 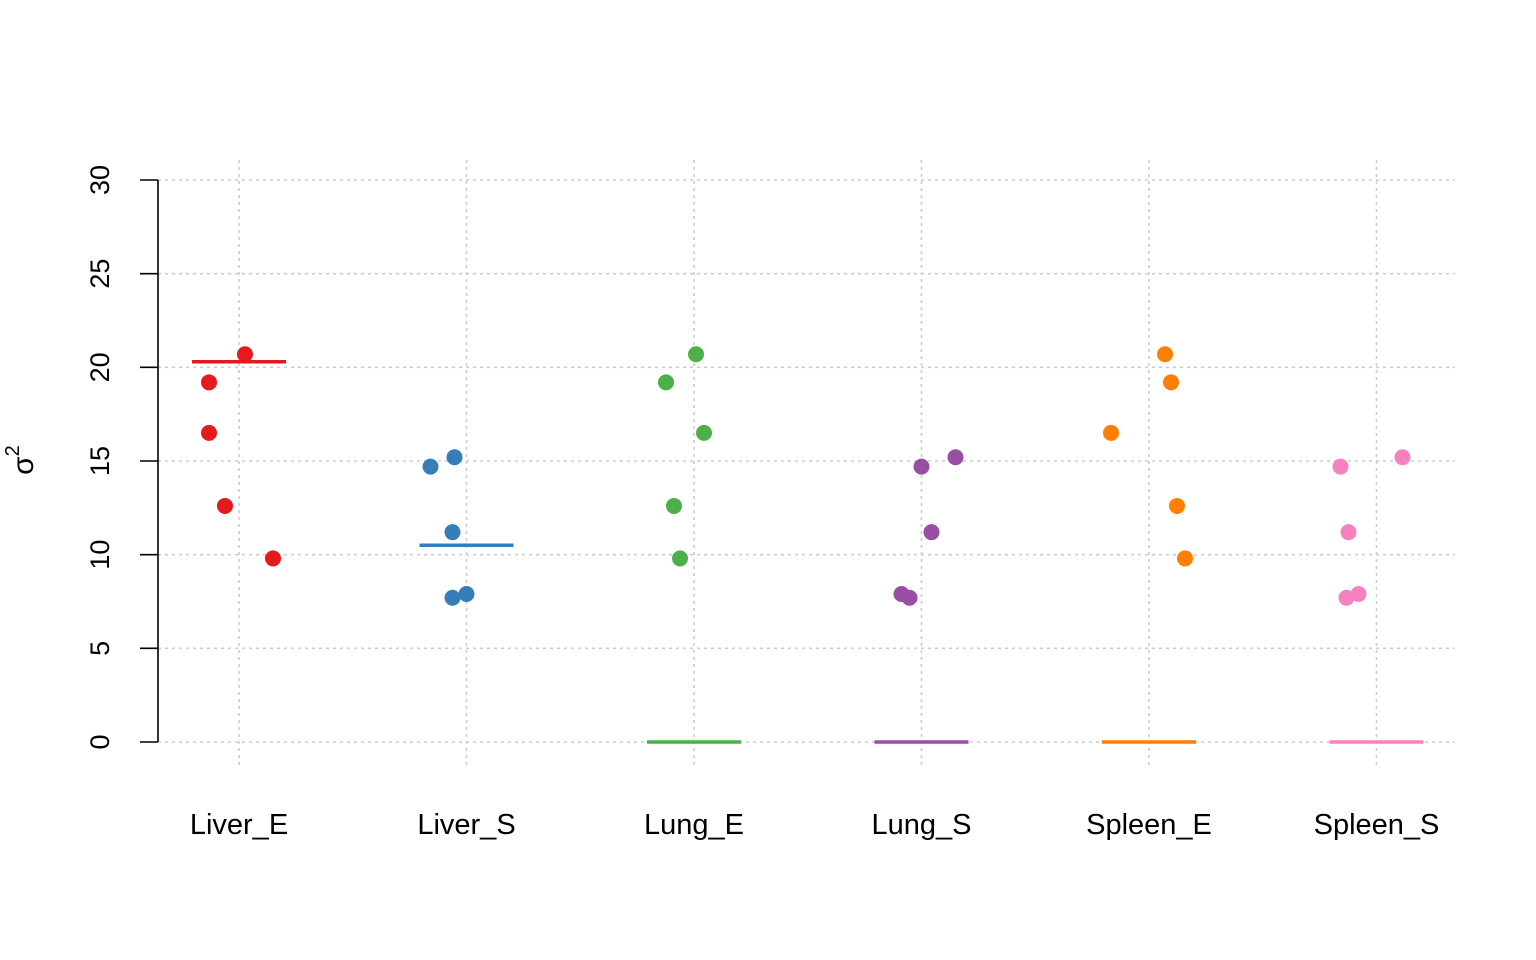 I want to click on y-tick-label-0: 0, so click(x=100, y=741).